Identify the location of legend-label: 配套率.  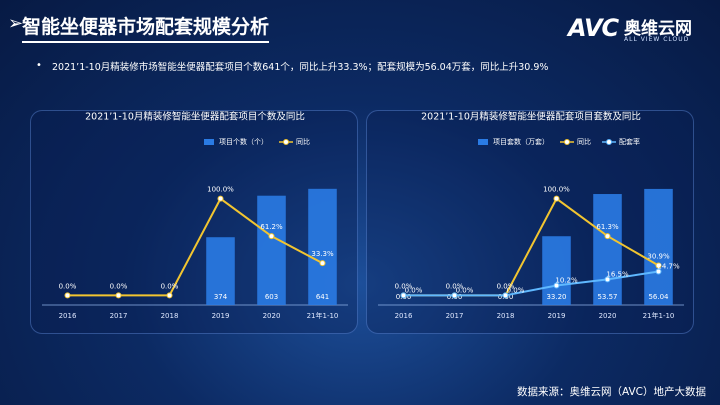
(629, 141).